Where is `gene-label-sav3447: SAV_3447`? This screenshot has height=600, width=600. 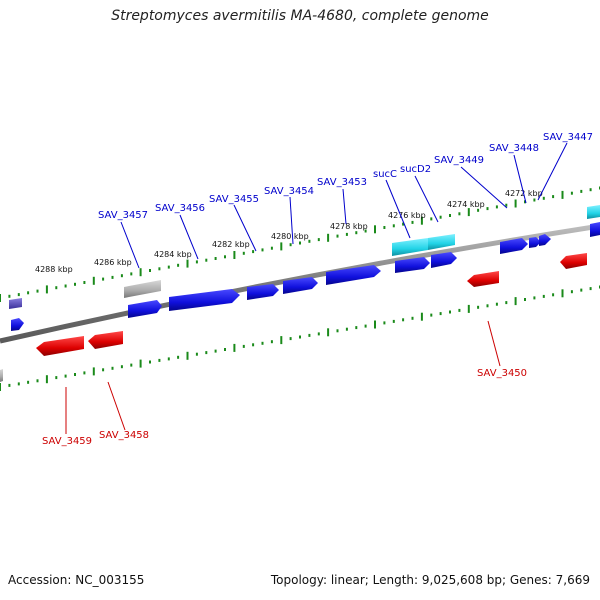
gene-label-sav3447: SAV_3447 is located at coordinates (568, 137).